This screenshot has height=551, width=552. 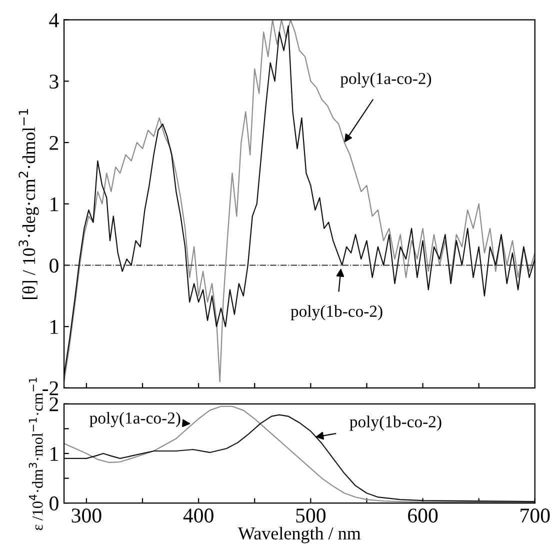 What do you see at coordinates (35, 454) in the screenshot?
I see `y-axis-title: ε /10$^{4}$·dm$^{3}$·mol$^{−1}$·cm$^{−1}$` at bounding box center [35, 454].